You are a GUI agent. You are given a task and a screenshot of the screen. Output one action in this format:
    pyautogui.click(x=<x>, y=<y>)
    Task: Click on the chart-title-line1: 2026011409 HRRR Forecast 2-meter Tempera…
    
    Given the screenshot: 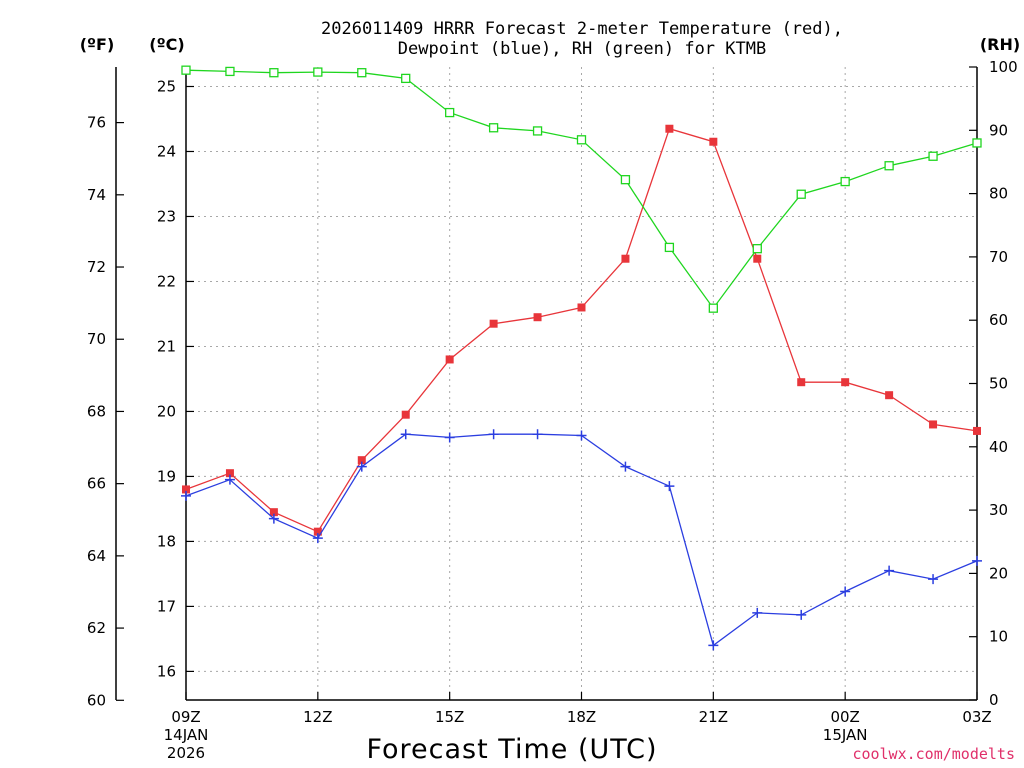 What is the action you would take?
    pyautogui.click(x=582, y=29)
    